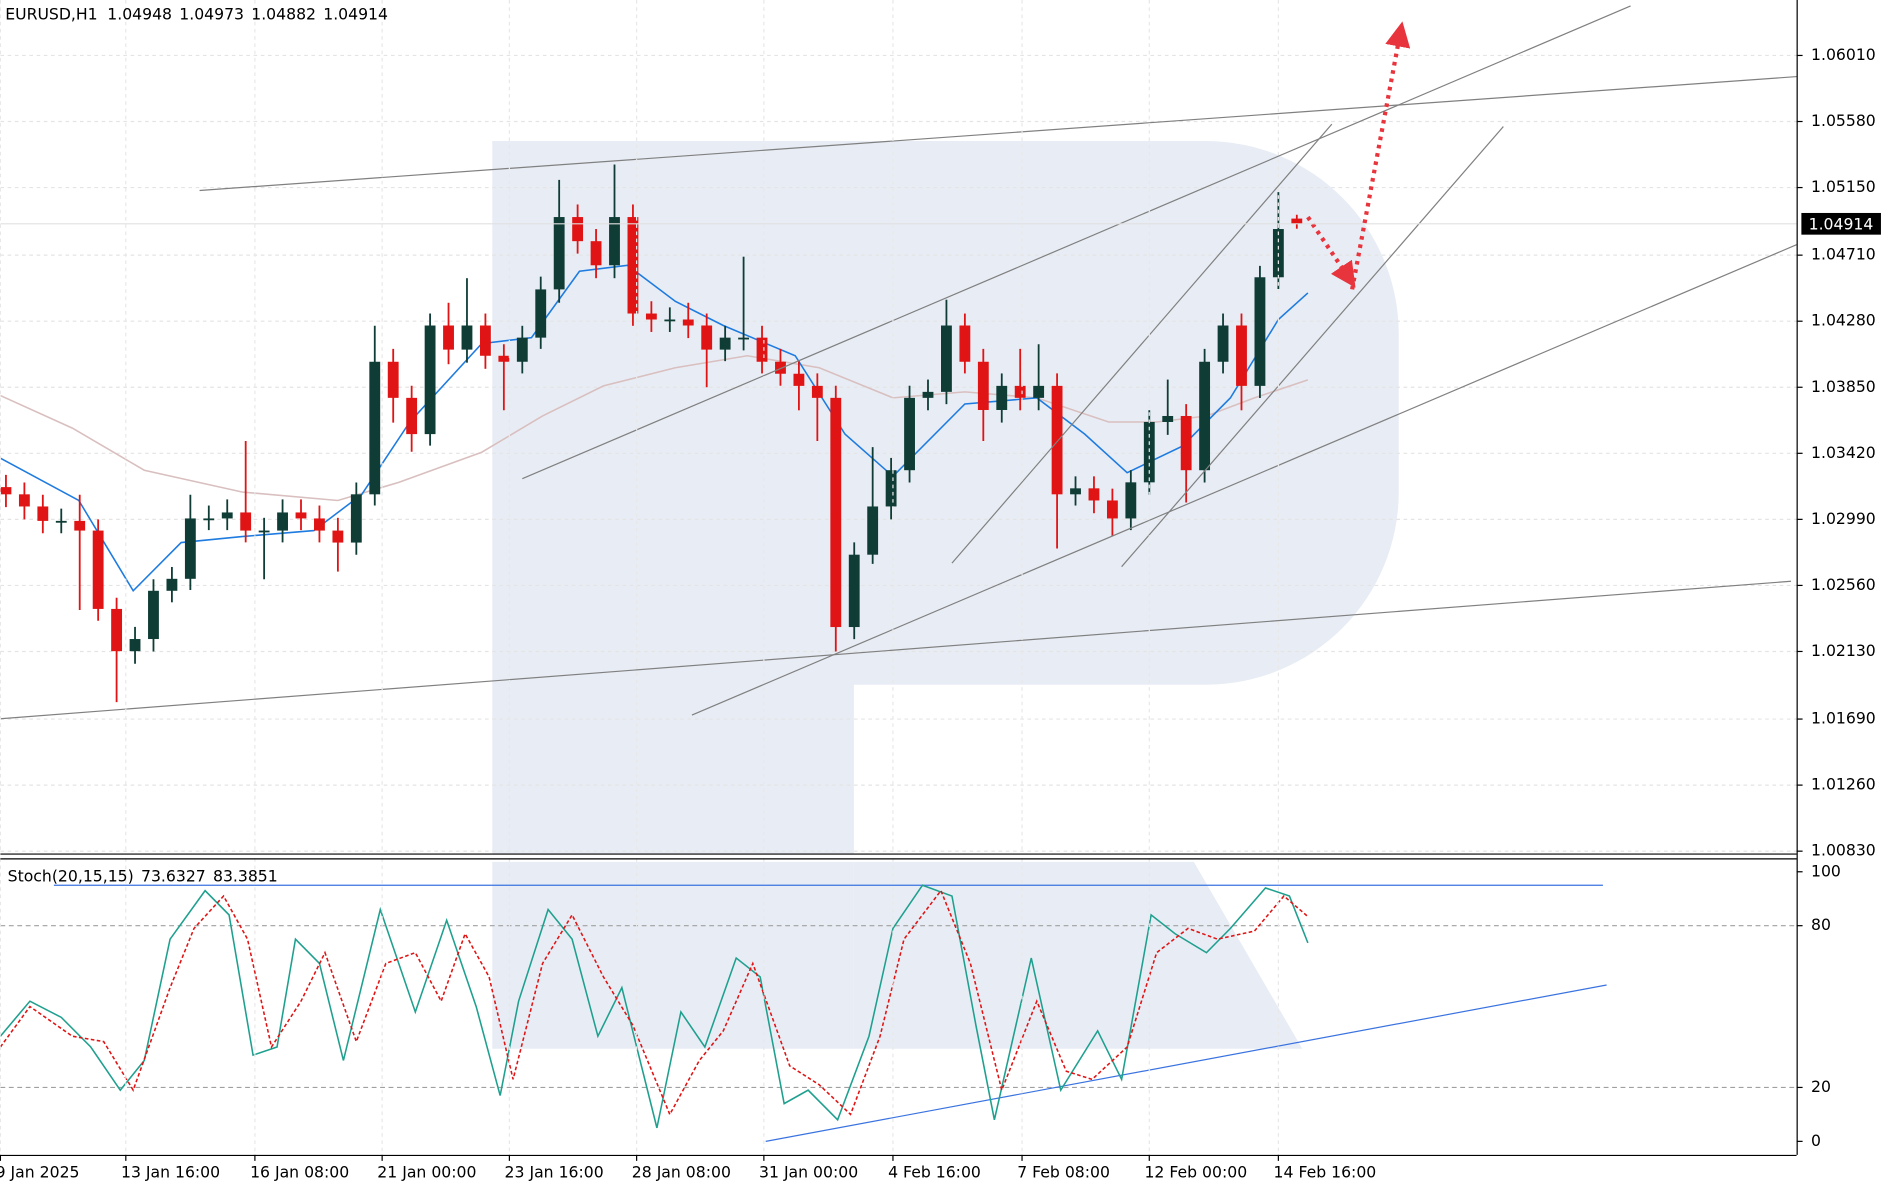 This screenshot has width=1891, height=1191. I want to click on price-header: EURUSD,H1 1.04948 1.04973 1.04882 1.04914, so click(196, 13).